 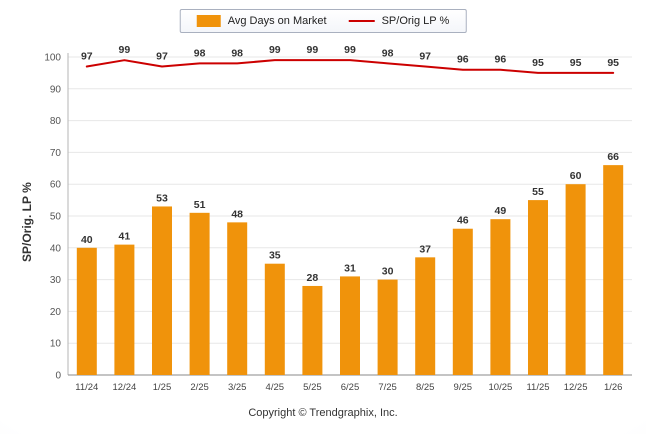 I want to click on x-tick-label: 1/26, so click(x=613, y=387).